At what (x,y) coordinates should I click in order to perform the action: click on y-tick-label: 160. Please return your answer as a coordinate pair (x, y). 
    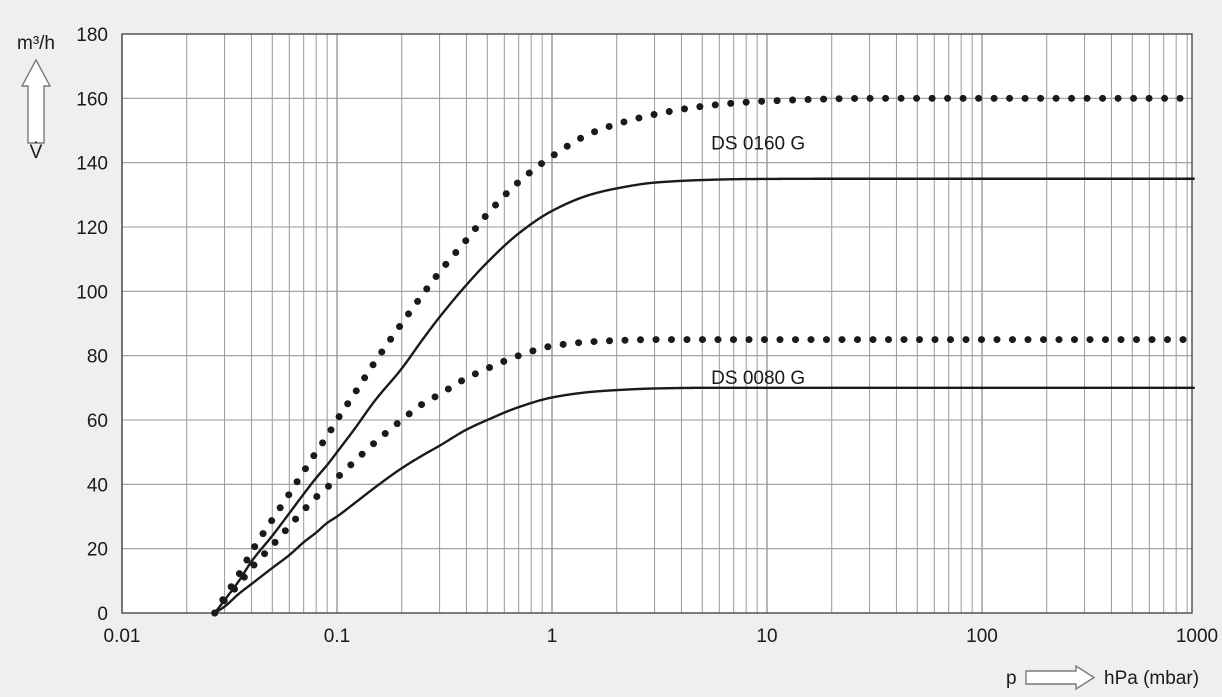
    Looking at the image, I should click on (92, 99).